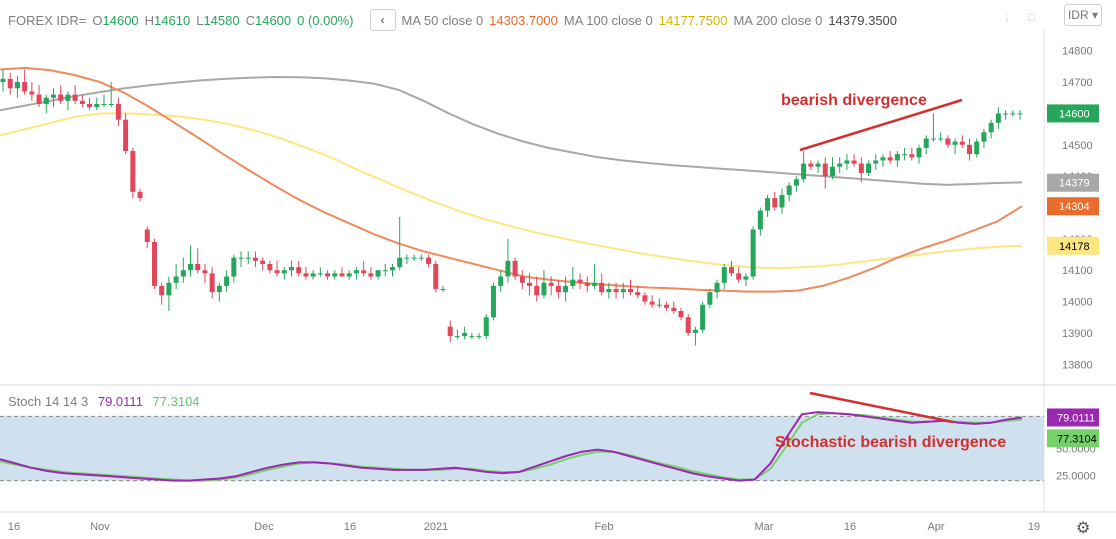 The height and width of the screenshot is (539, 1116). Describe the element at coordinates (604, 527) in the screenshot. I see `x-tick-label: Feb` at that location.